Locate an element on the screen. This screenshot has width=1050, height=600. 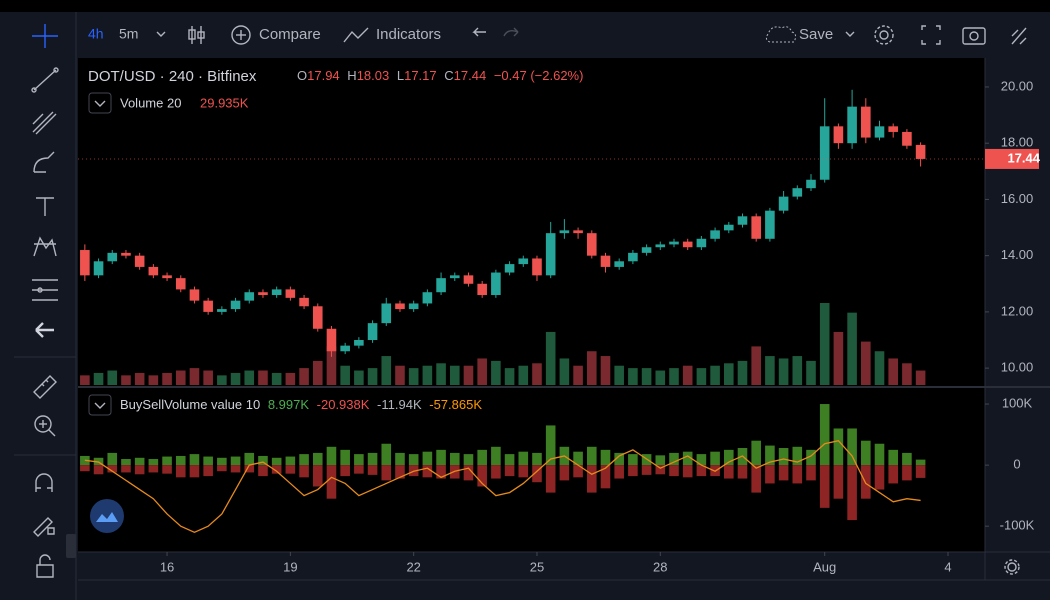
undo-icon is located at coordinates (479, 32).